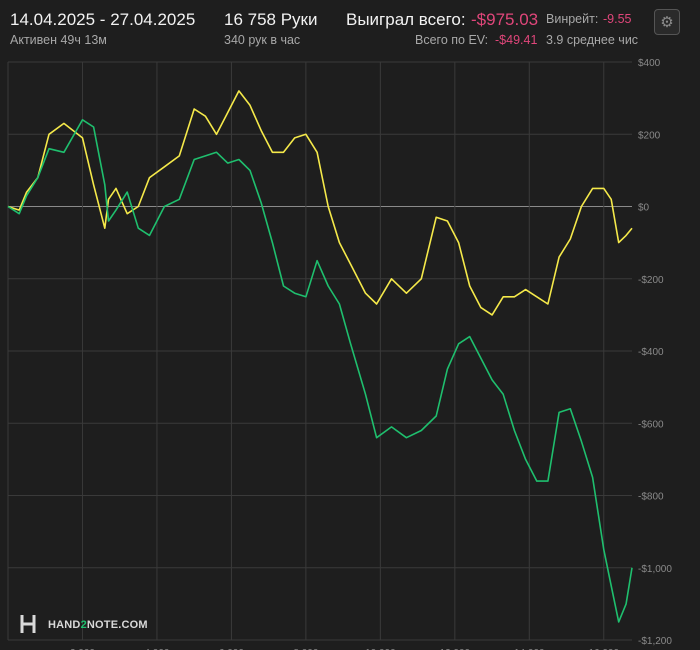 This screenshot has height=650, width=700. Describe the element at coordinates (651, 352) in the screenshot. I see `y-tick-label: -$400` at that location.